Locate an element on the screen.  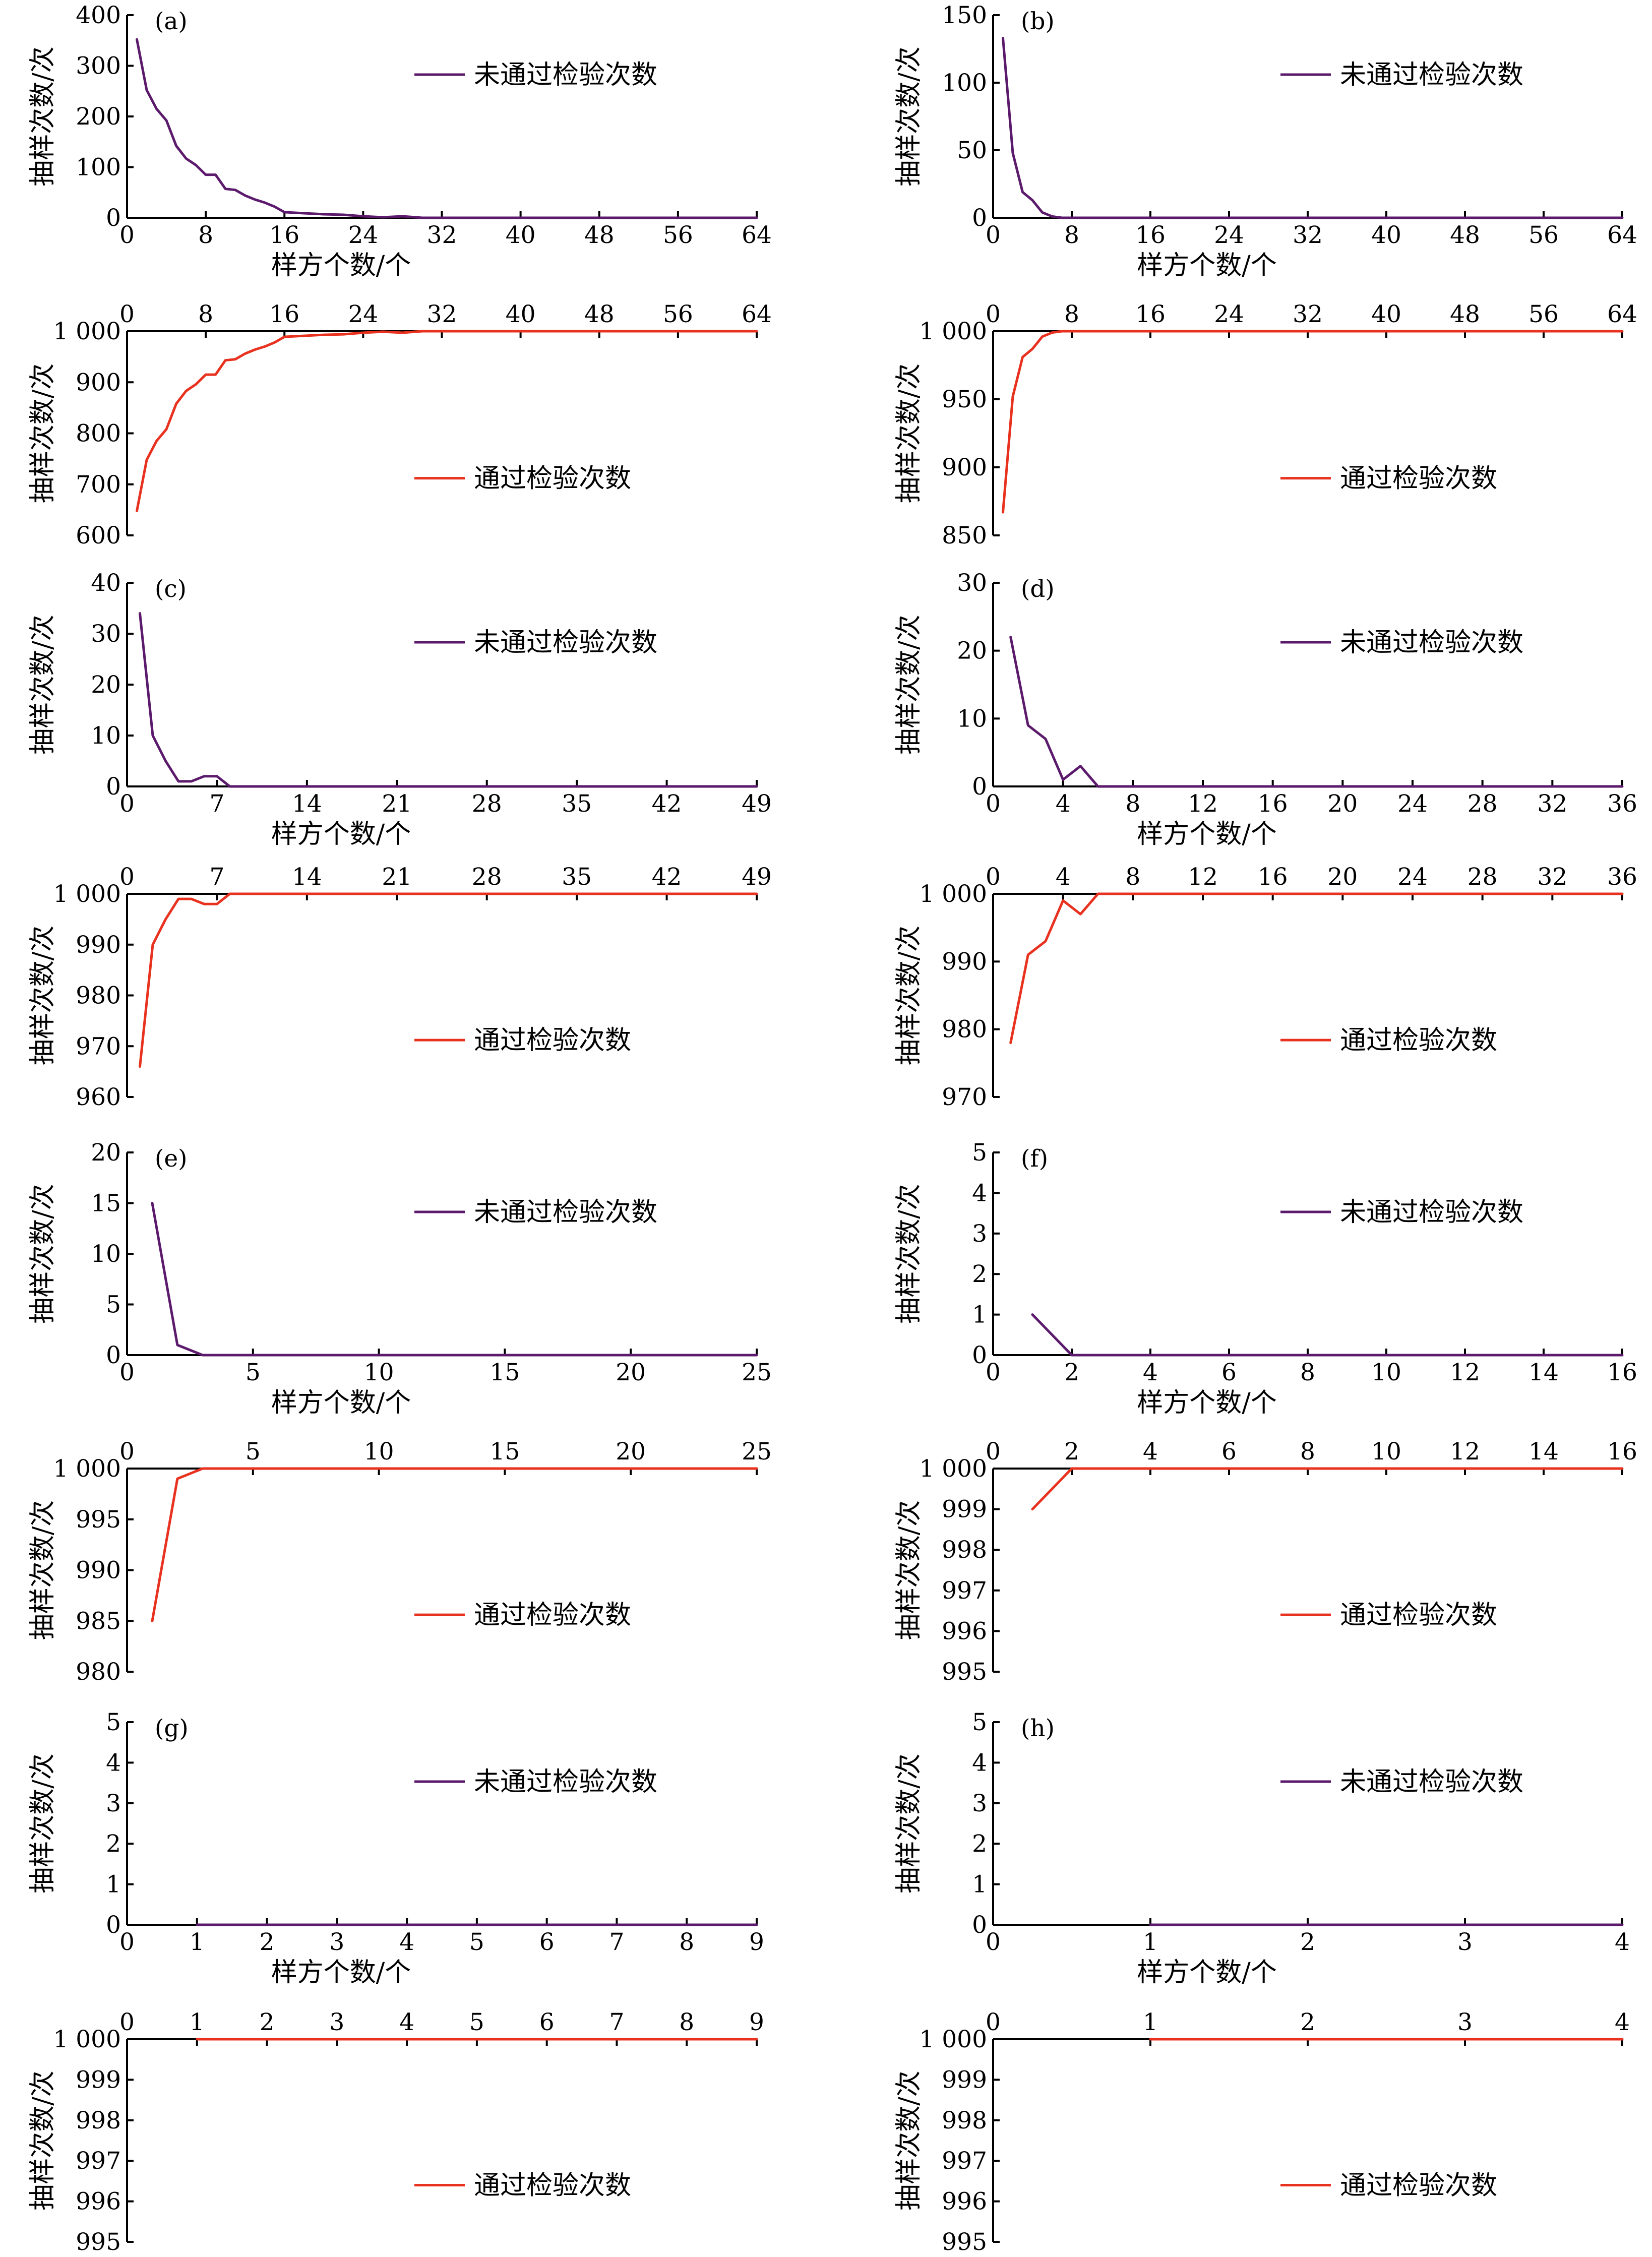
x-tick-label: 32 is located at coordinates (1308, 314).